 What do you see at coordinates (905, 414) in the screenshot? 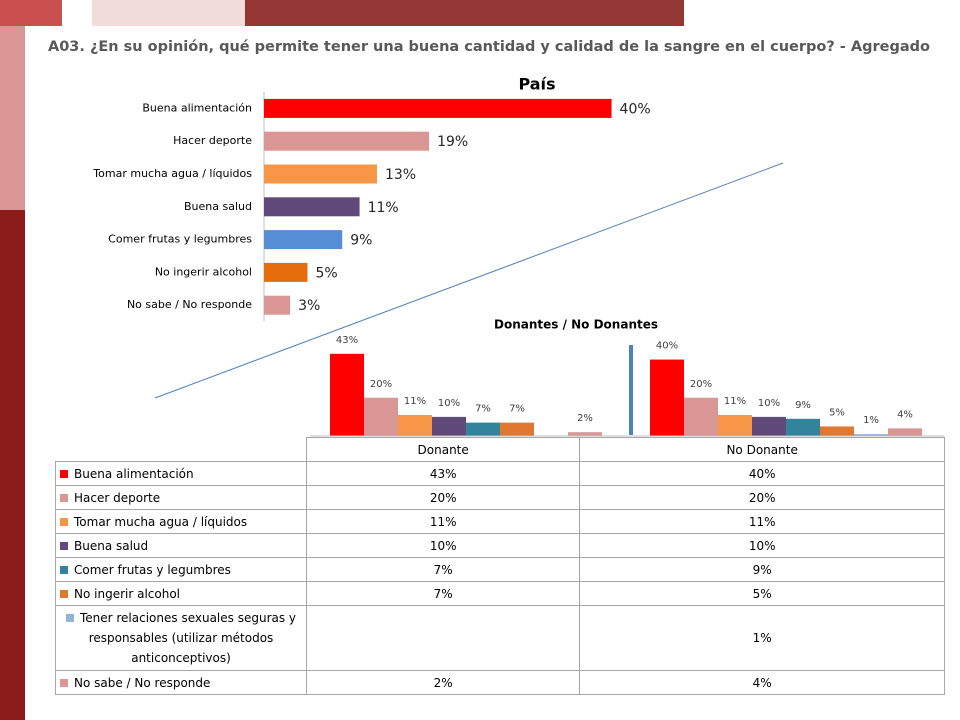
I see `data-label: 4%` at bounding box center [905, 414].